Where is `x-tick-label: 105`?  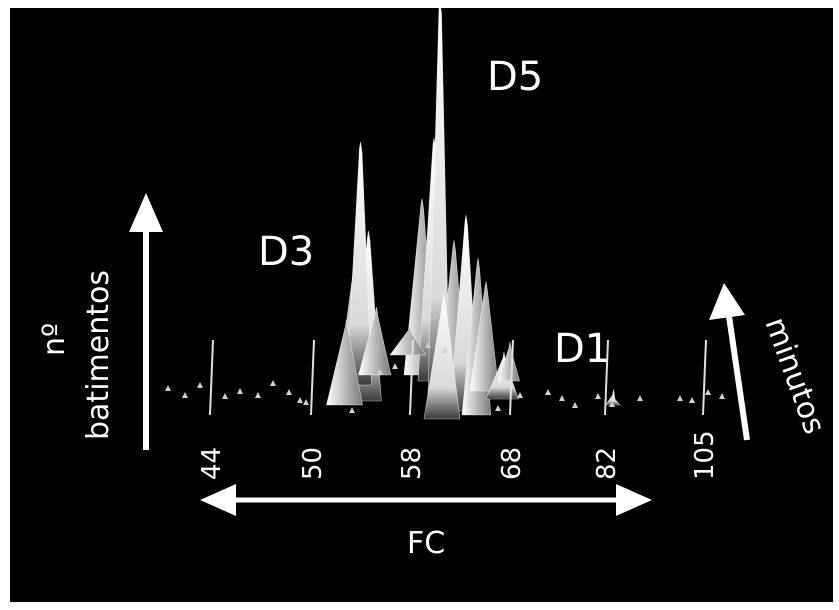
x-tick-label: 105 is located at coordinates (705, 455).